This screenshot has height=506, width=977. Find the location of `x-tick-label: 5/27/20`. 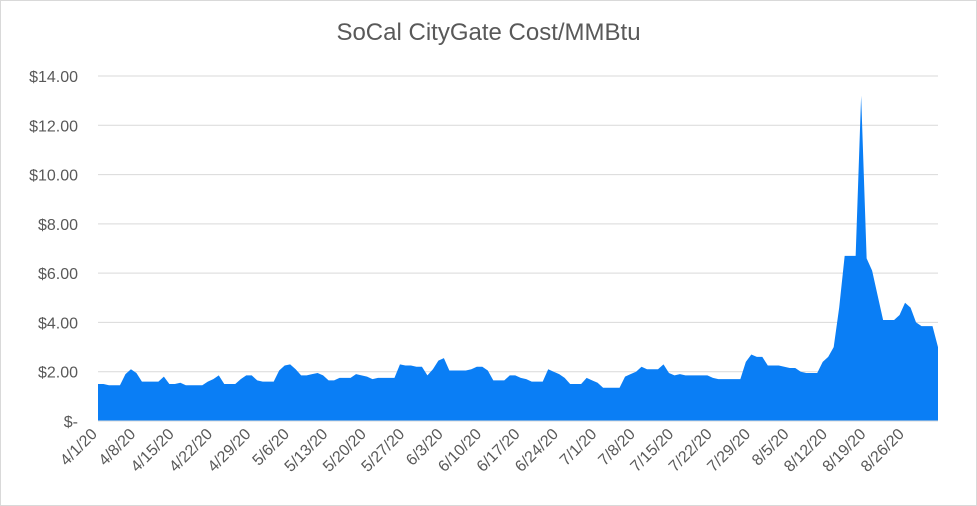

x-tick-label: 5/27/20 is located at coordinates (384, 451).